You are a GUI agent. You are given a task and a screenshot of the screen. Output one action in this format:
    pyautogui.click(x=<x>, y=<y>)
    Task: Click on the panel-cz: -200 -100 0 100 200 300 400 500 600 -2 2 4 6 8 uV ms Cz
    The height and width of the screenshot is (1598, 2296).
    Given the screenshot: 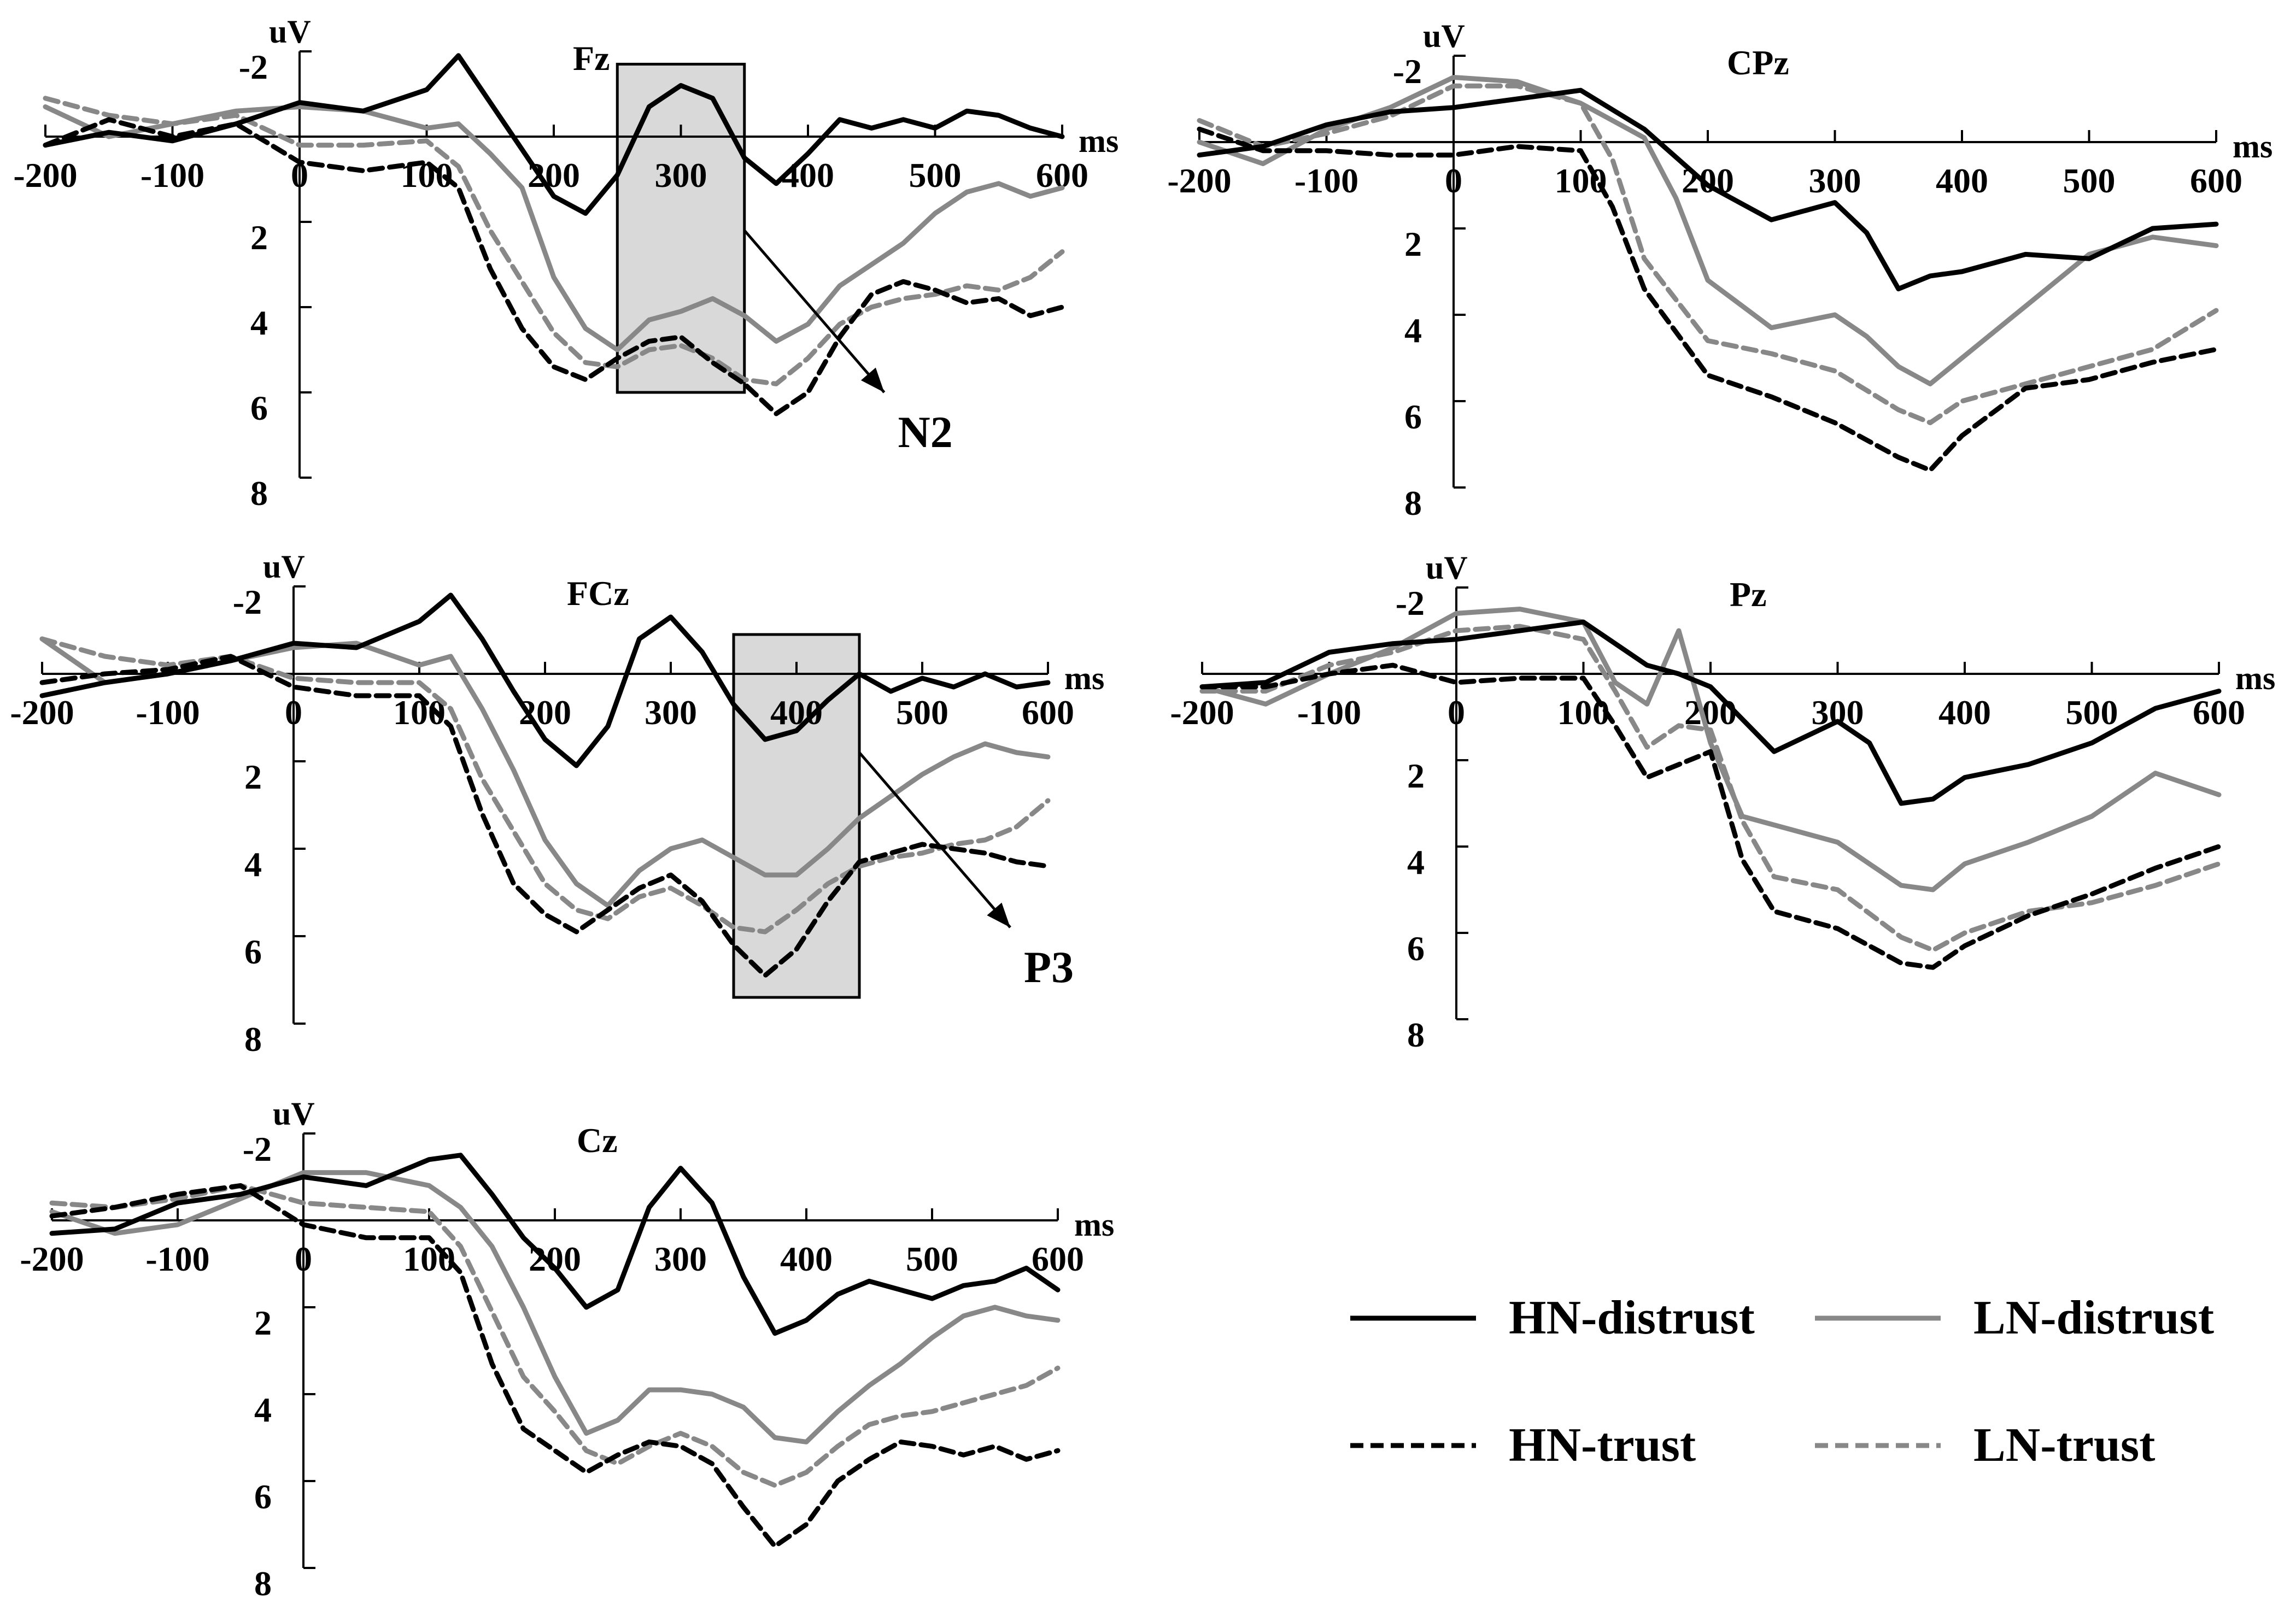 What is the action you would take?
    pyautogui.click(x=567, y=1347)
    